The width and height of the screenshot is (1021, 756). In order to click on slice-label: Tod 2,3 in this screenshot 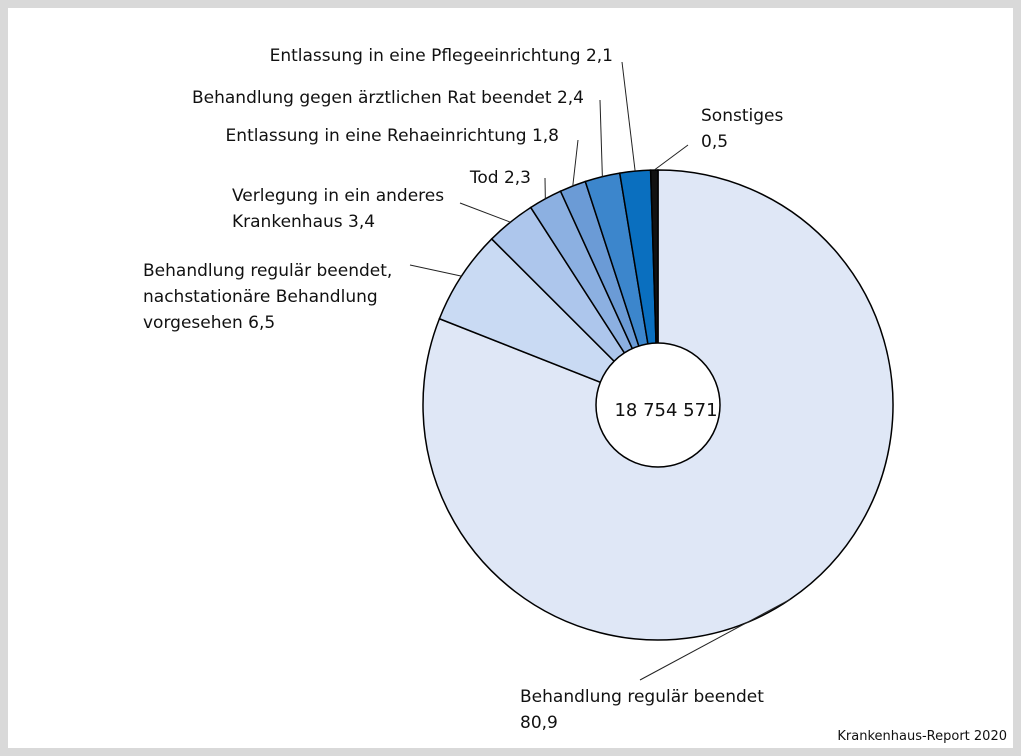, I will do `click(500, 178)`.